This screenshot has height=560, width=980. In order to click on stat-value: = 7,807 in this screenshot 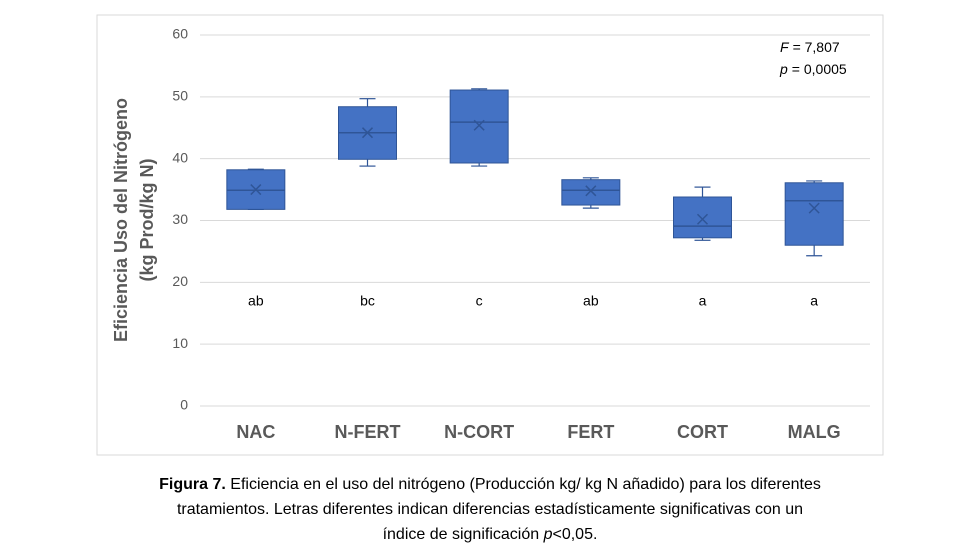, I will do `click(816, 47)`.